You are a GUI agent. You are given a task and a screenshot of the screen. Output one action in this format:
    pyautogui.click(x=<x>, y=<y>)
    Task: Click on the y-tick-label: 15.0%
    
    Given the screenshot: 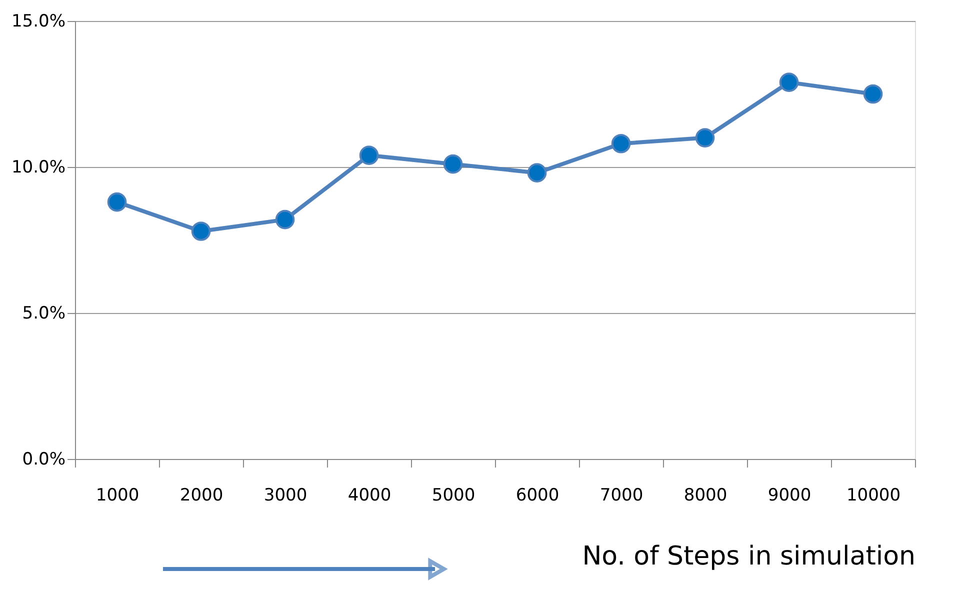 What is the action you would take?
    pyautogui.click(x=38, y=22)
    